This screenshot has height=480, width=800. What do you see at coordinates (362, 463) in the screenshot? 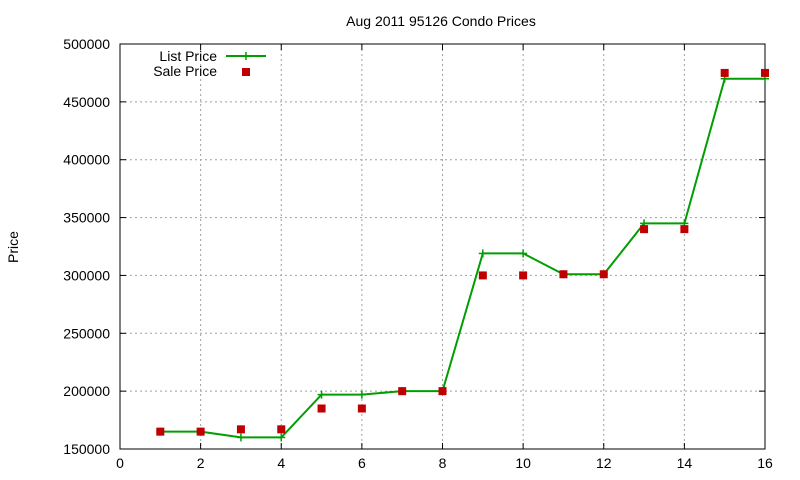
I see `x-tick-label: 6` at bounding box center [362, 463].